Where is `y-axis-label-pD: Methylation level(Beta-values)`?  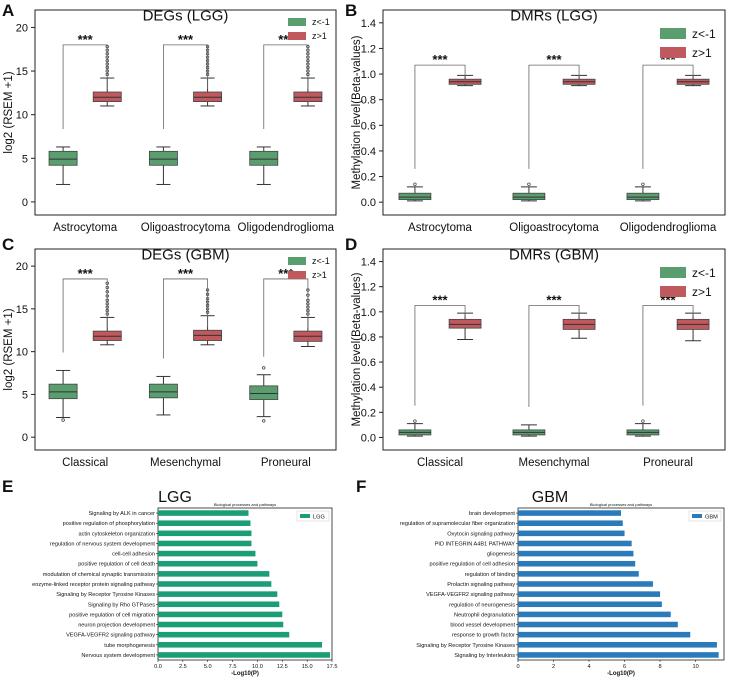 y-axis-label-pD: Methylation level(Beta-values) is located at coordinates (357, 349).